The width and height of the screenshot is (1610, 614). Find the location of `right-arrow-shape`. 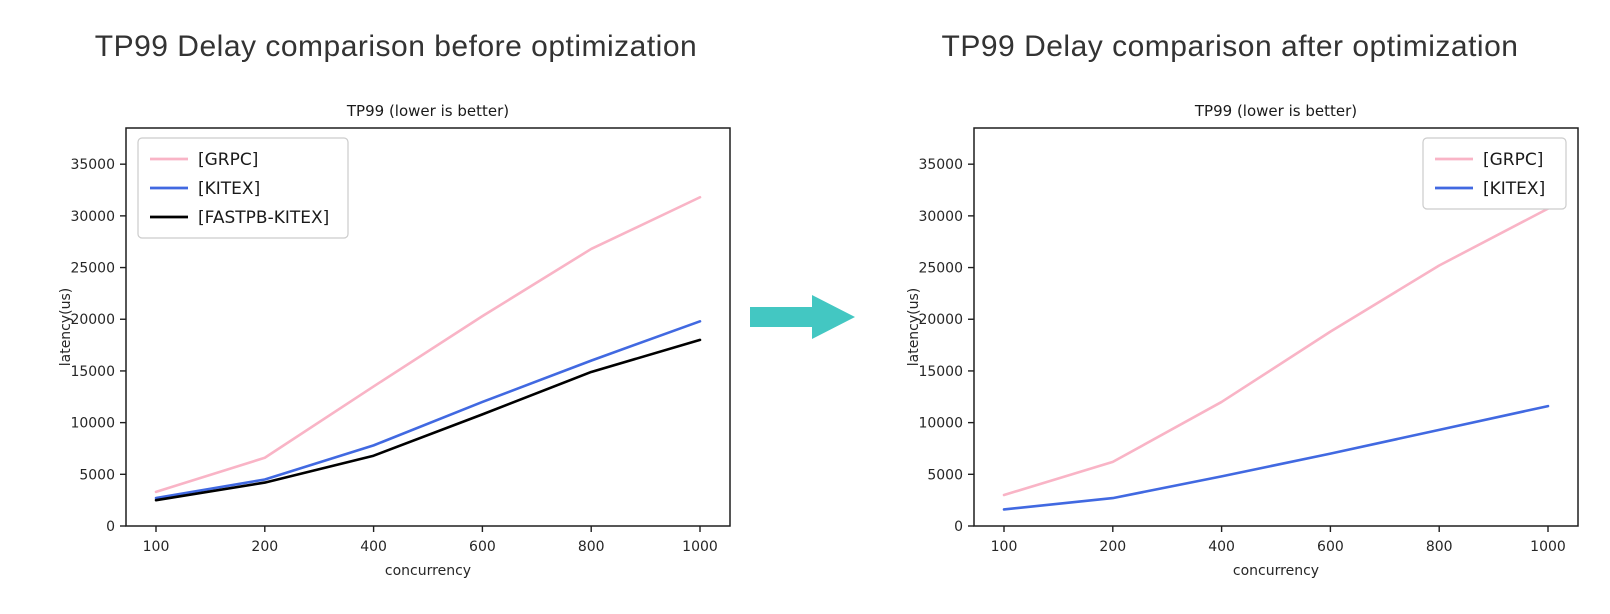

right-arrow-shape is located at coordinates (802, 317).